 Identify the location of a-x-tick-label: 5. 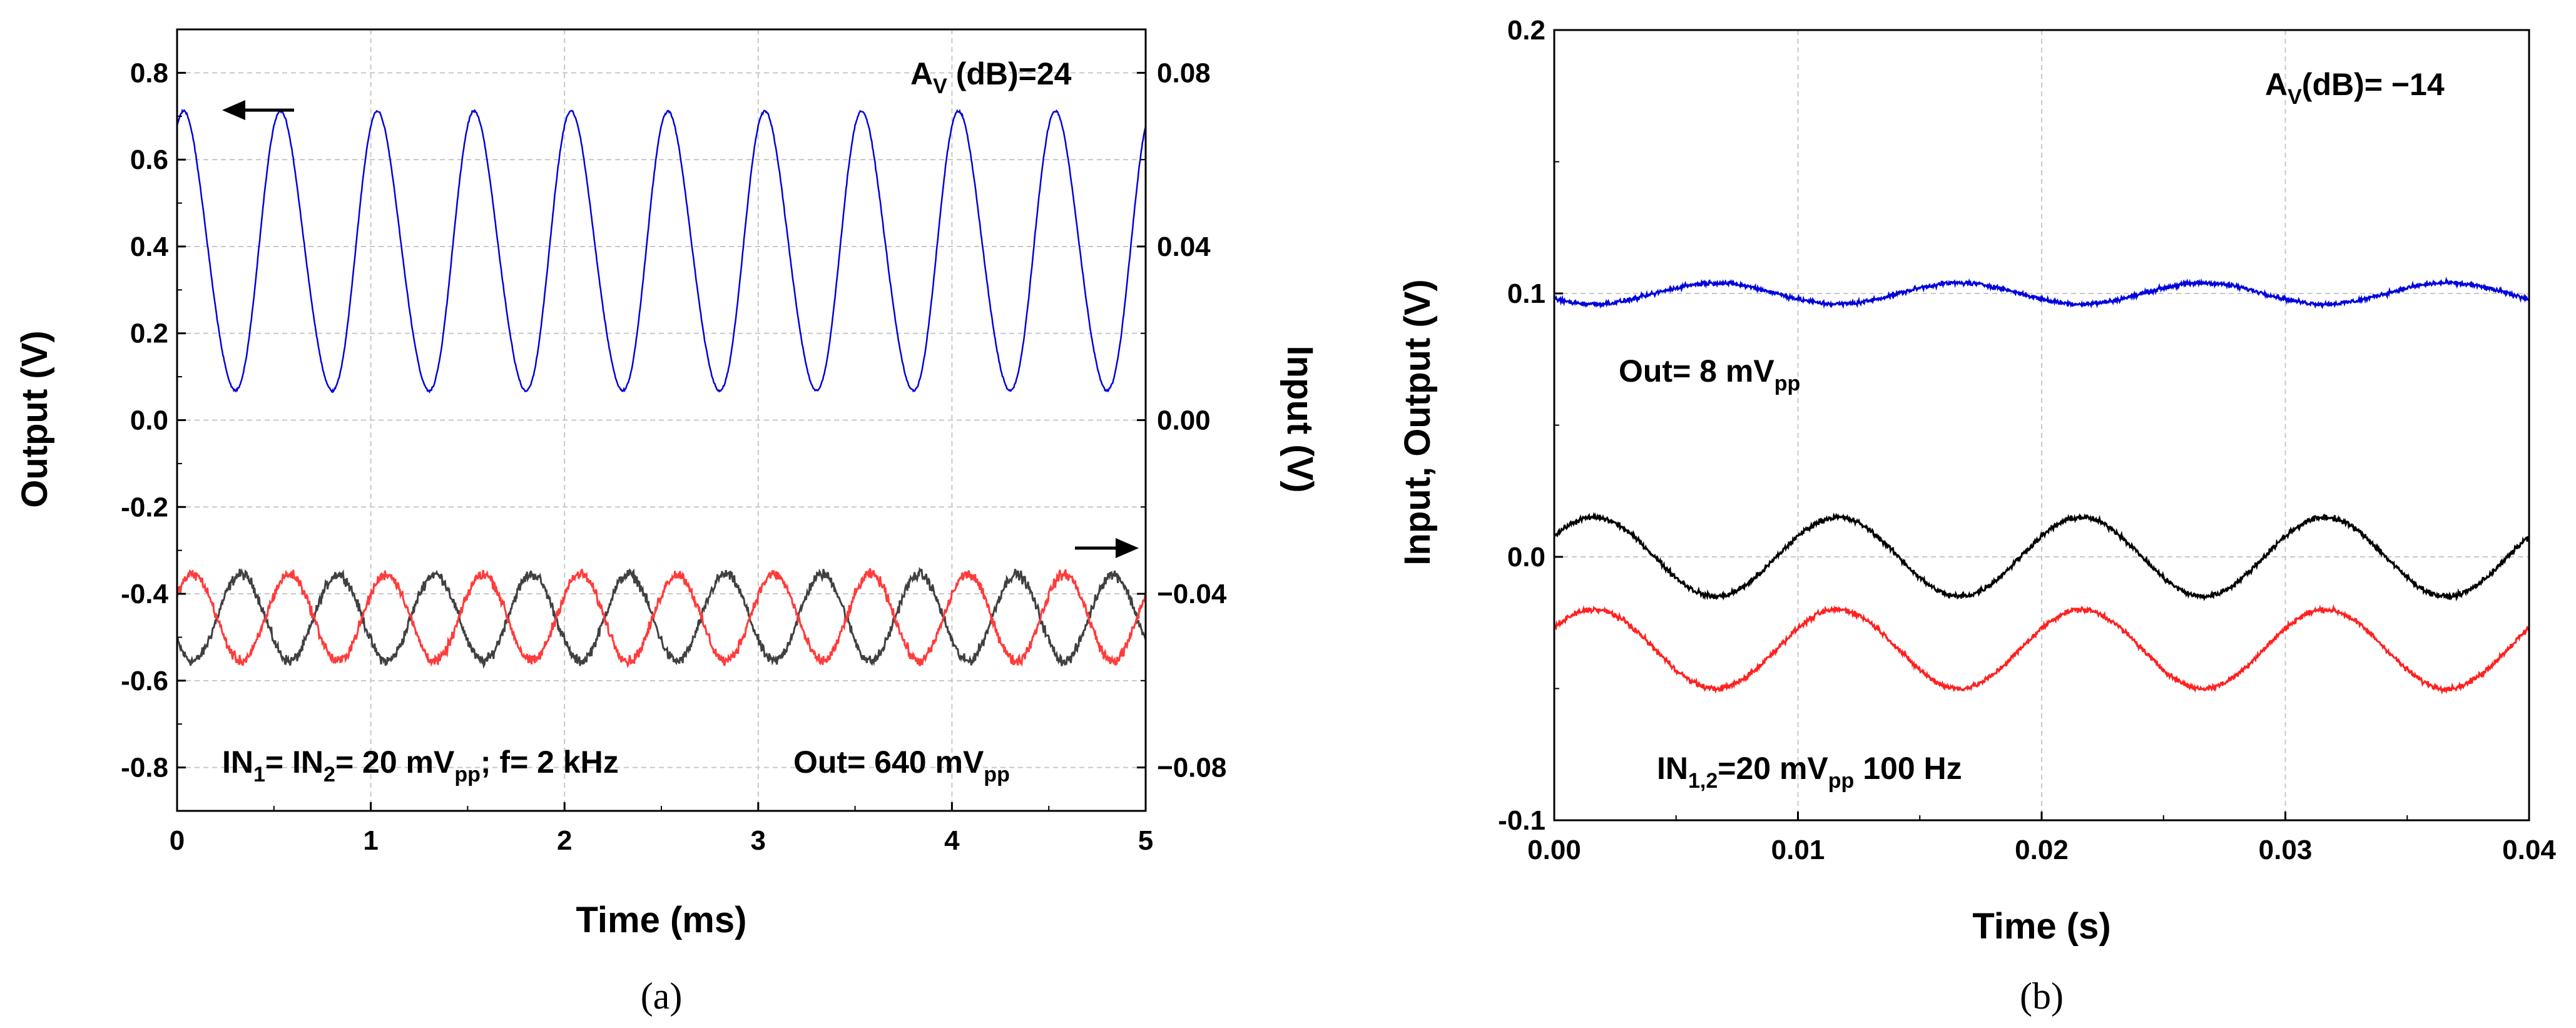
(1145, 840).